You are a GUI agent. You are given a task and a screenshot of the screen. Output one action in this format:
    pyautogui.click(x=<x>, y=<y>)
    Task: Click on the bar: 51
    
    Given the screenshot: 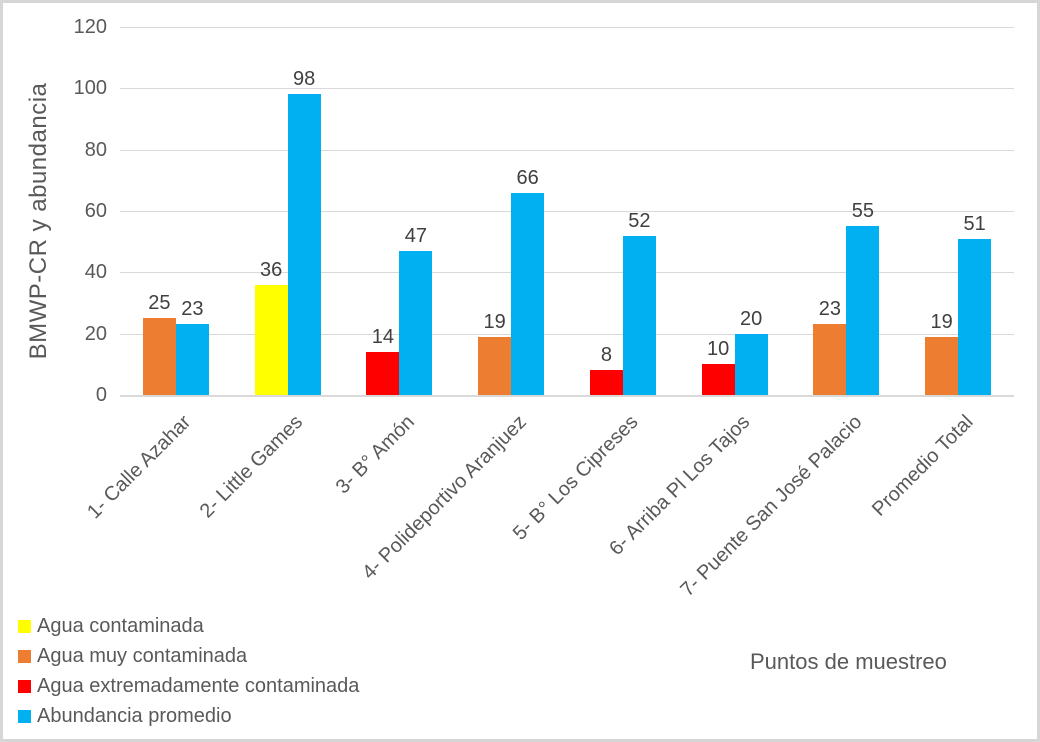 What is the action you would take?
    pyautogui.click(x=975, y=304)
    